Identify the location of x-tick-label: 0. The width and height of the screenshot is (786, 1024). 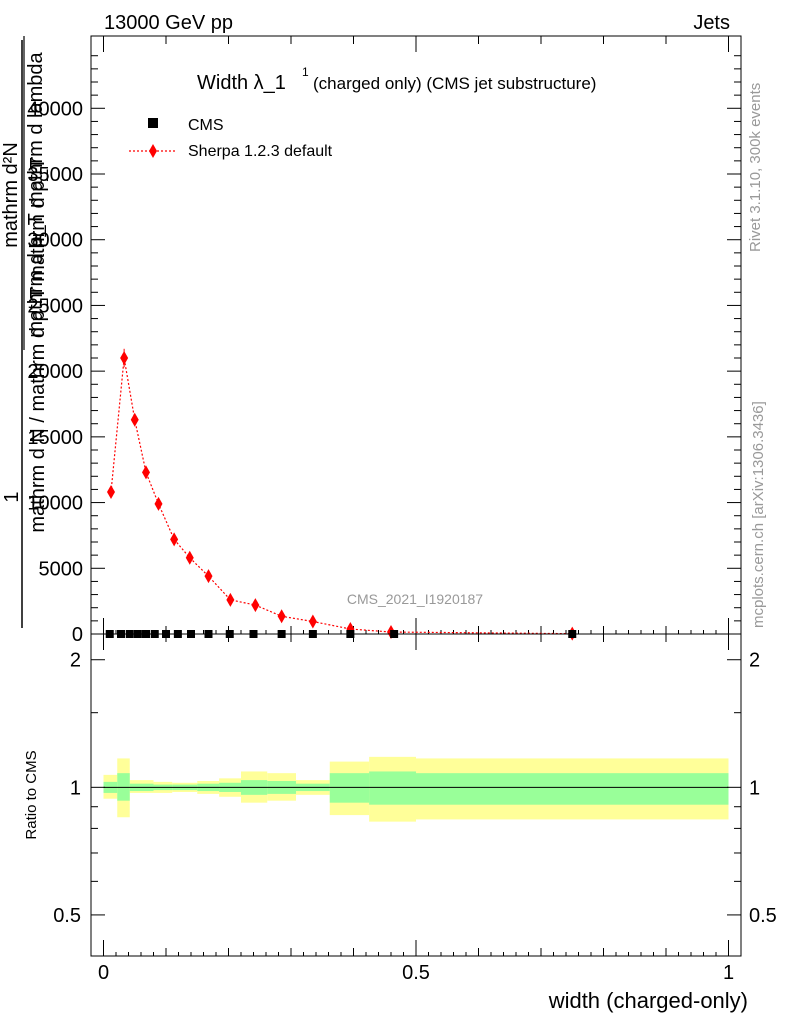
(103, 973).